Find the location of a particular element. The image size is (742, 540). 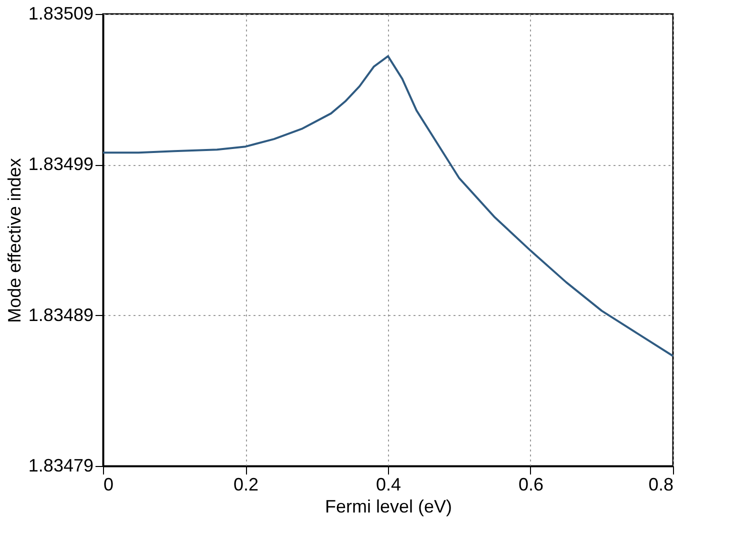

y-axis-title: Mode effective index is located at coordinates (14, 240).